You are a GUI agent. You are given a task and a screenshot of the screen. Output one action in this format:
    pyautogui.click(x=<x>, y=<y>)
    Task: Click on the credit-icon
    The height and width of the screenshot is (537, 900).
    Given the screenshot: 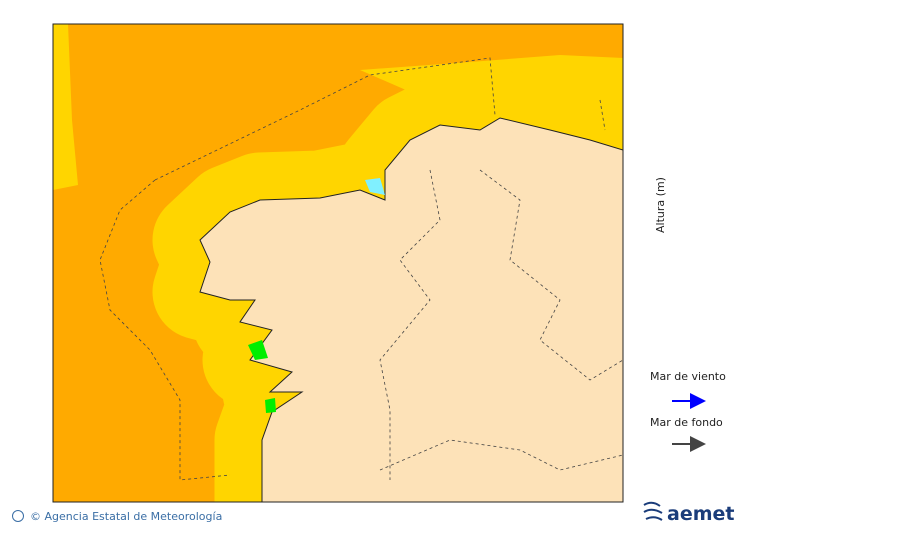 What is the action you would take?
    pyautogui.click(x=18, y=516)
    